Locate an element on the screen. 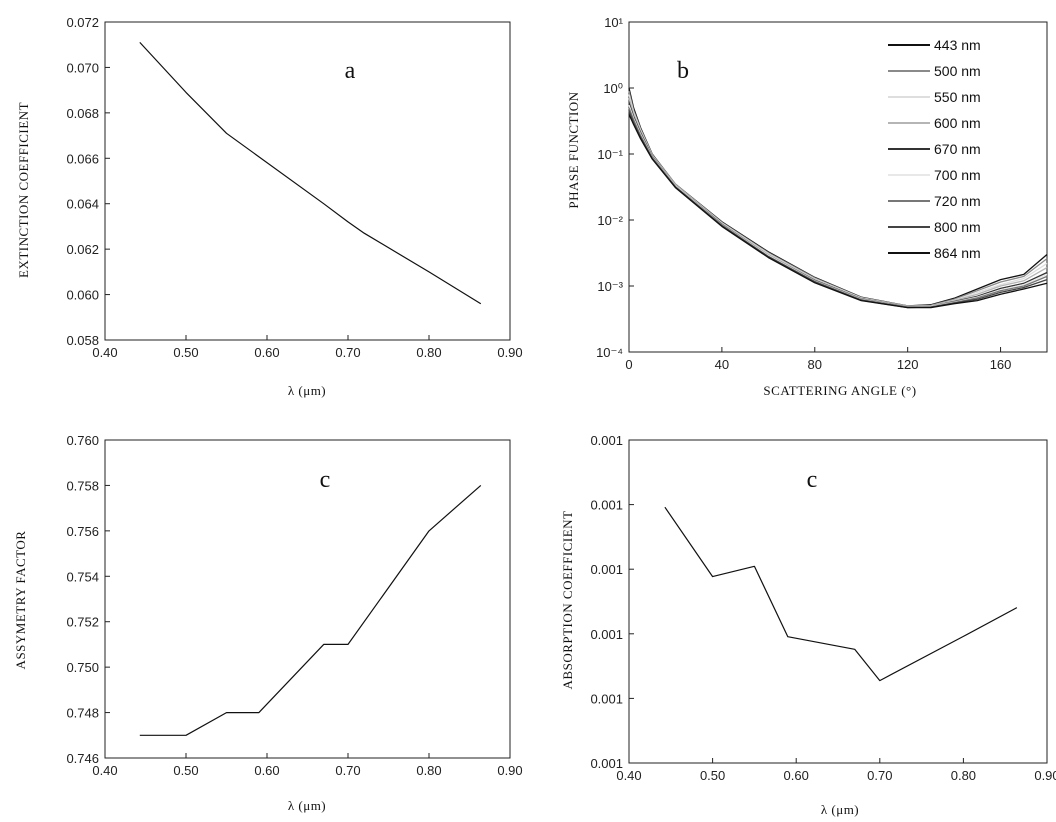 This screenshot has height=822, width=1056. y-tick-label: 0.756 is located at coordinates (82, 531).